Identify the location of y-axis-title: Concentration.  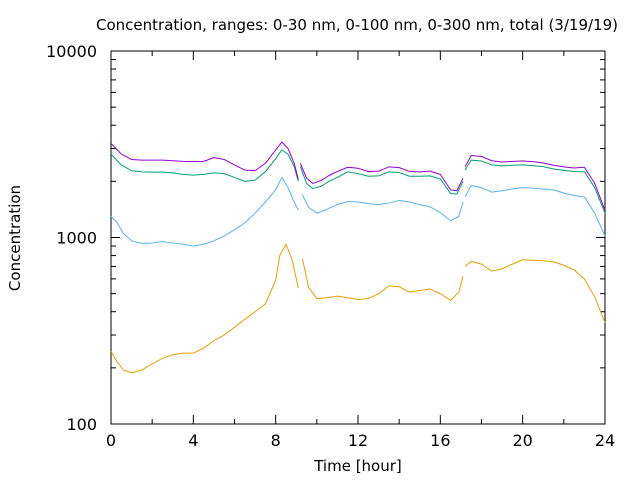
(15, 238).